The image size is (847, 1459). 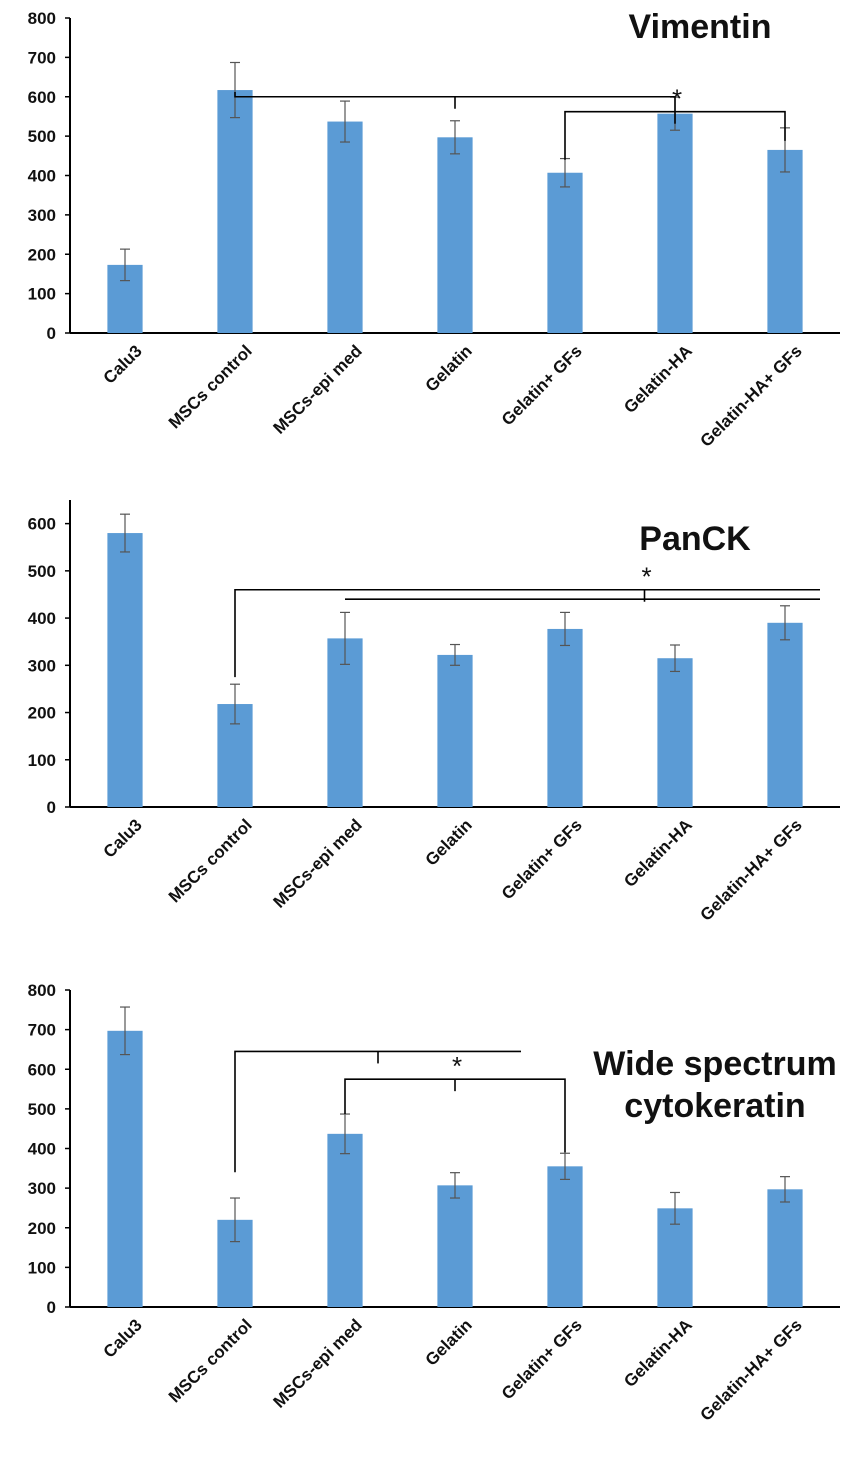 I want to click on chart-title: cytokeratin, so click(x=714, y=1106).